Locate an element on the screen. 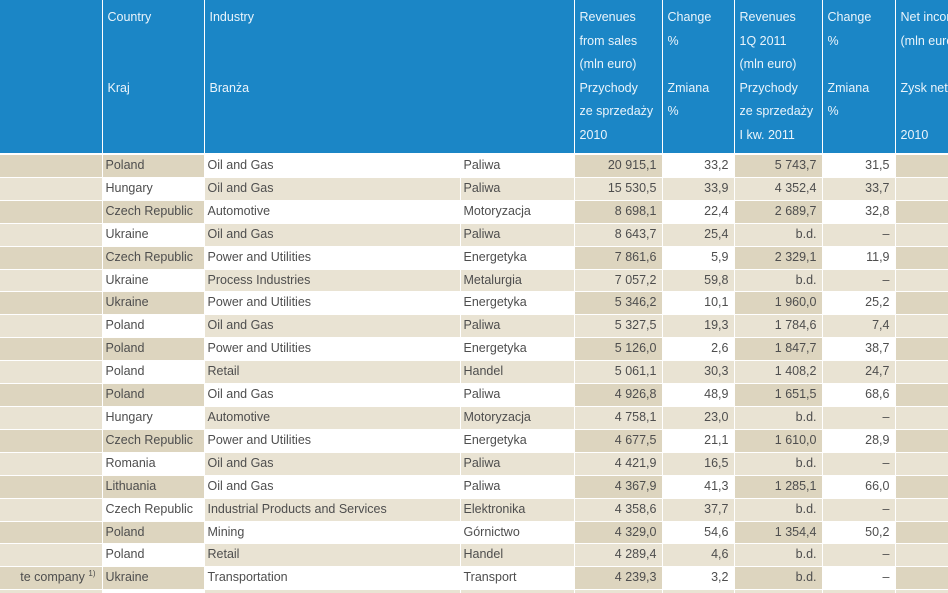 This screenshot has width=948, height=593. header-line: (mln euro) is located at coordinates (608, 64).